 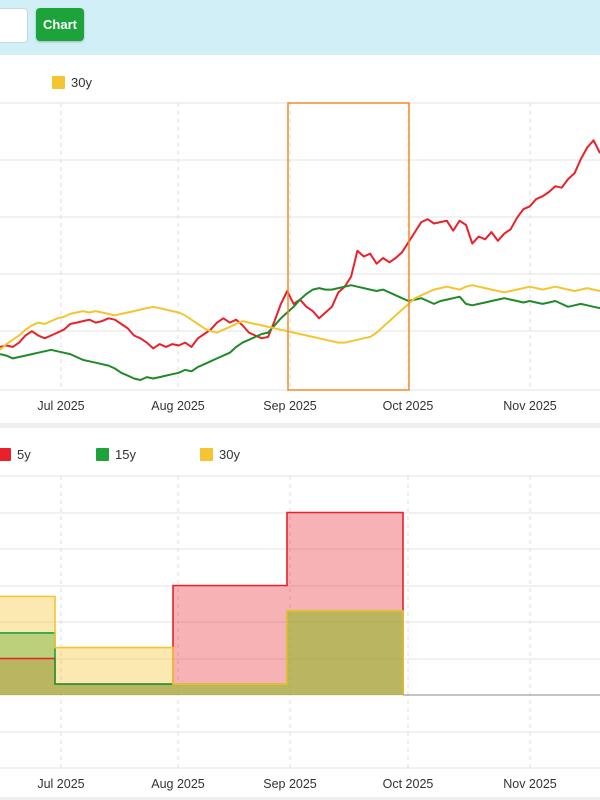 I want to click on area-line-30y, so click(x=202, y=645).